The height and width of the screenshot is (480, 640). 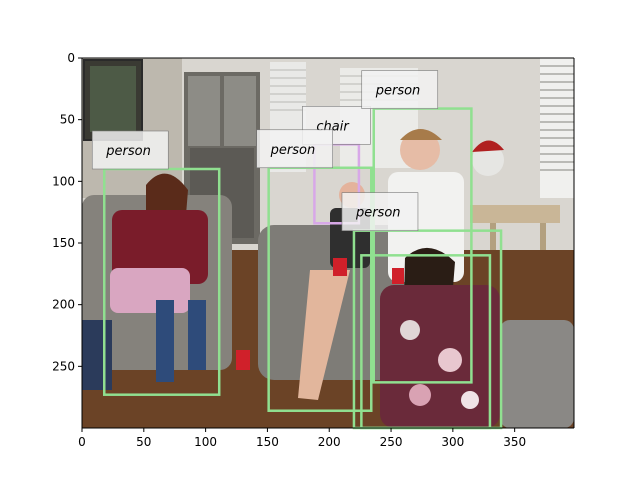 I want to click on x-tick-label: 50, so click(x=143, y=442).